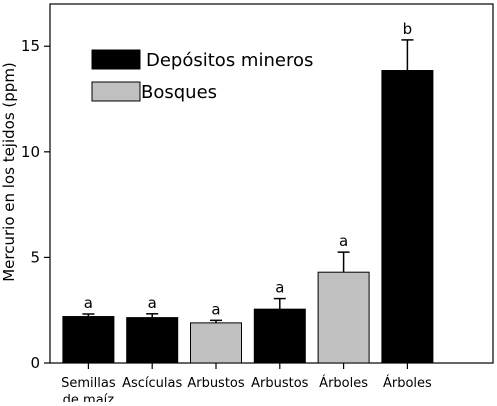 Image resolution: width=497 pixels, height=406 pixels. Describe the element at coordinates (9, 172) in the screenshot. I see `y-axis-title: Mercurio en los tejidos (ppm)` at that location.